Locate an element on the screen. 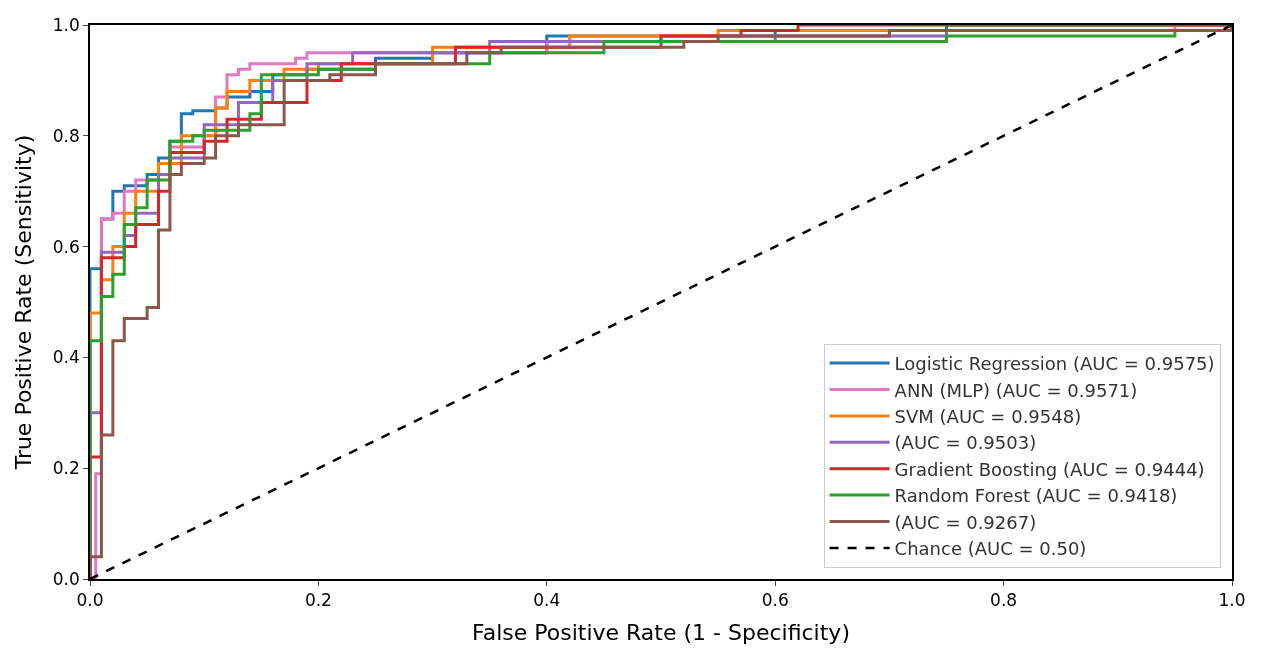 This screenshot has width=1262, height=654. x-tick-label: 0.6 is located at coordinates (775, 600).